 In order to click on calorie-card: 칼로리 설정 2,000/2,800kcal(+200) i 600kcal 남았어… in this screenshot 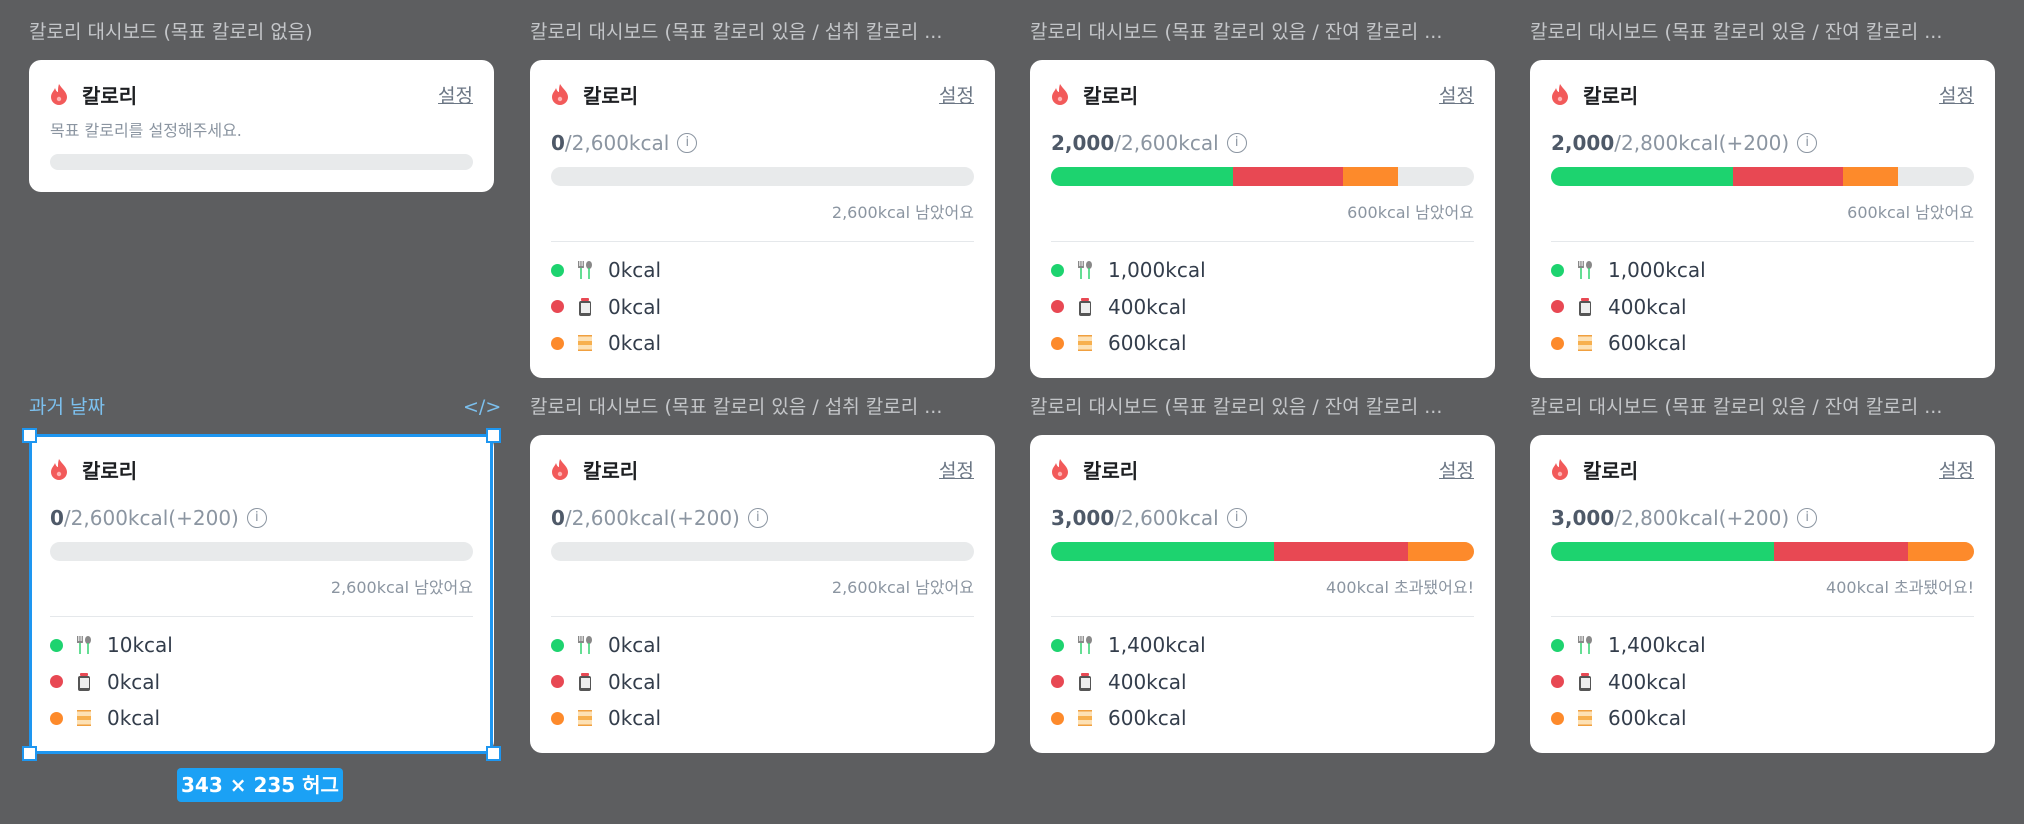, I will do `click(1762, 219)`.